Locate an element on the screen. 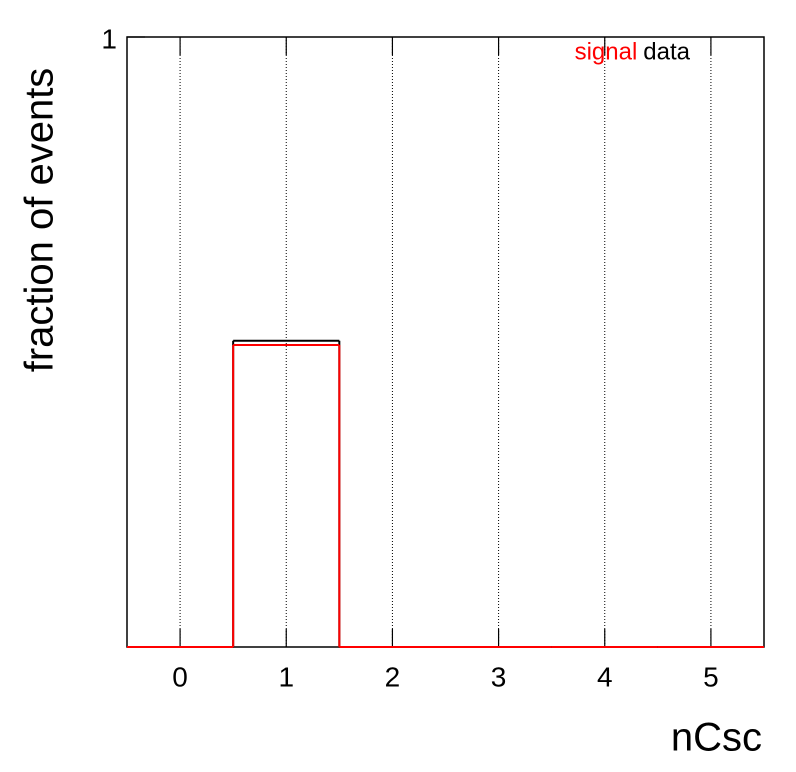 The image size is (796, 772). x-tick-label: 0 is located at coordinates (180, 676).